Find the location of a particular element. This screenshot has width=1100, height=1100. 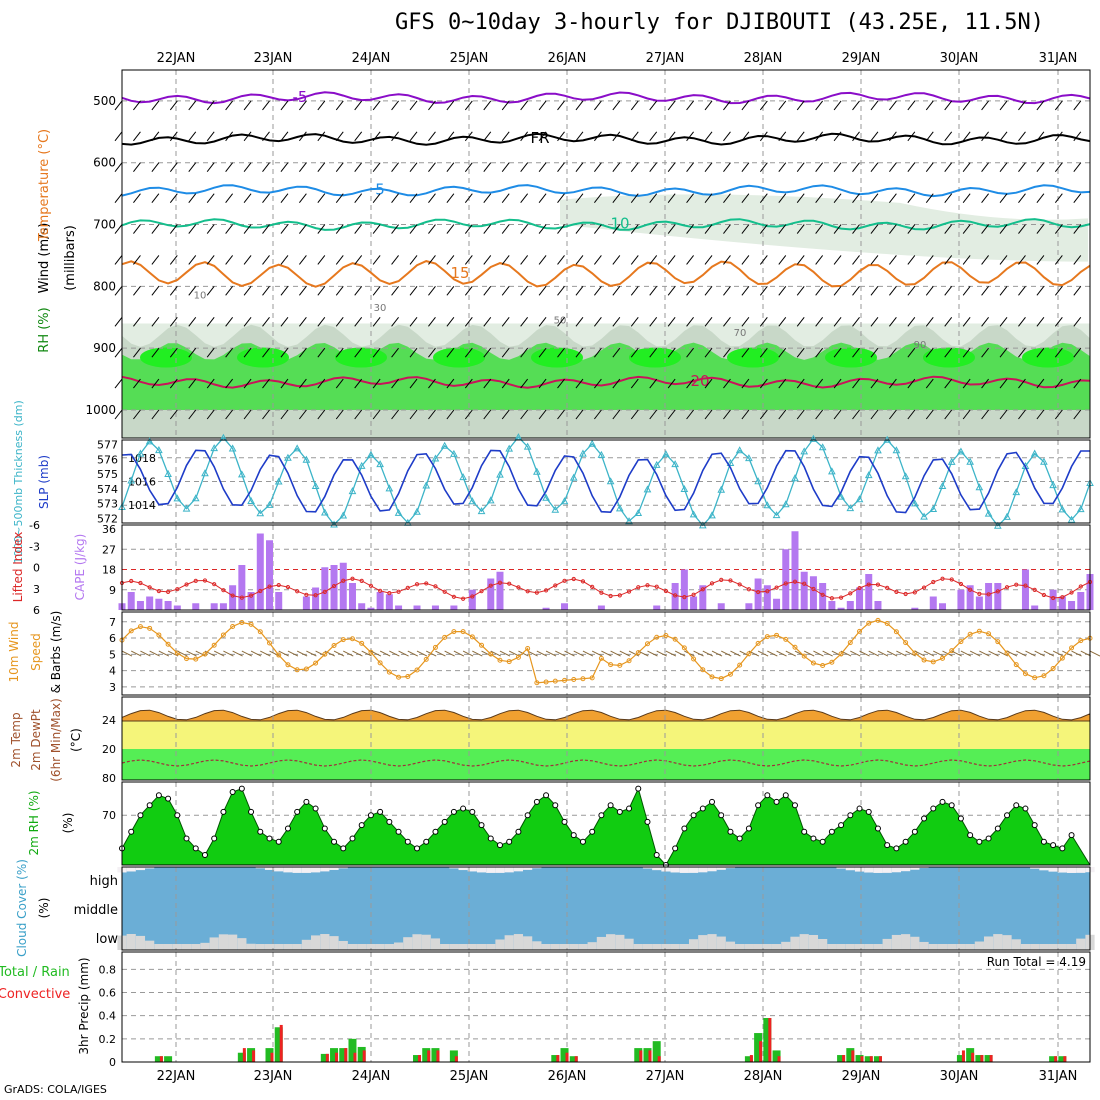

panel-frame-cape is located at coordinates (606, 567).